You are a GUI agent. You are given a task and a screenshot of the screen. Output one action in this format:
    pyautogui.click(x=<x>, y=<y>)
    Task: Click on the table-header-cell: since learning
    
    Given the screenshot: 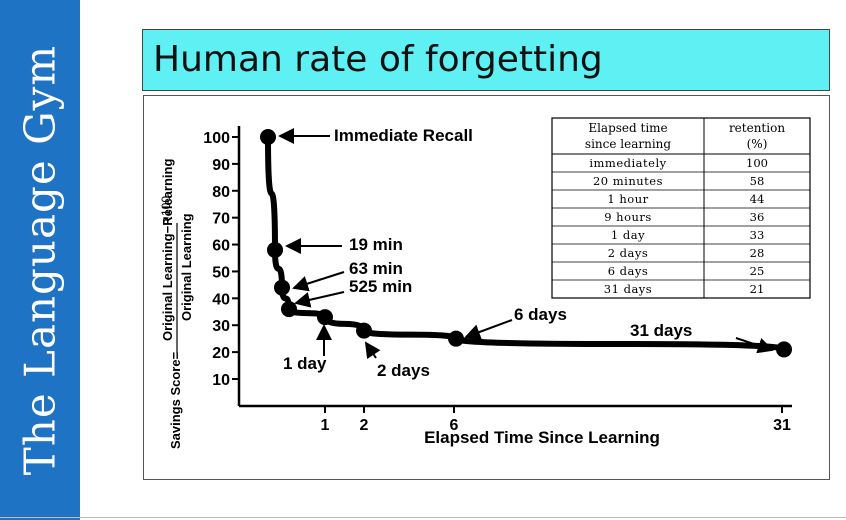 What is the action you would take?
    pyautogui.click(x=628, y=144)
    